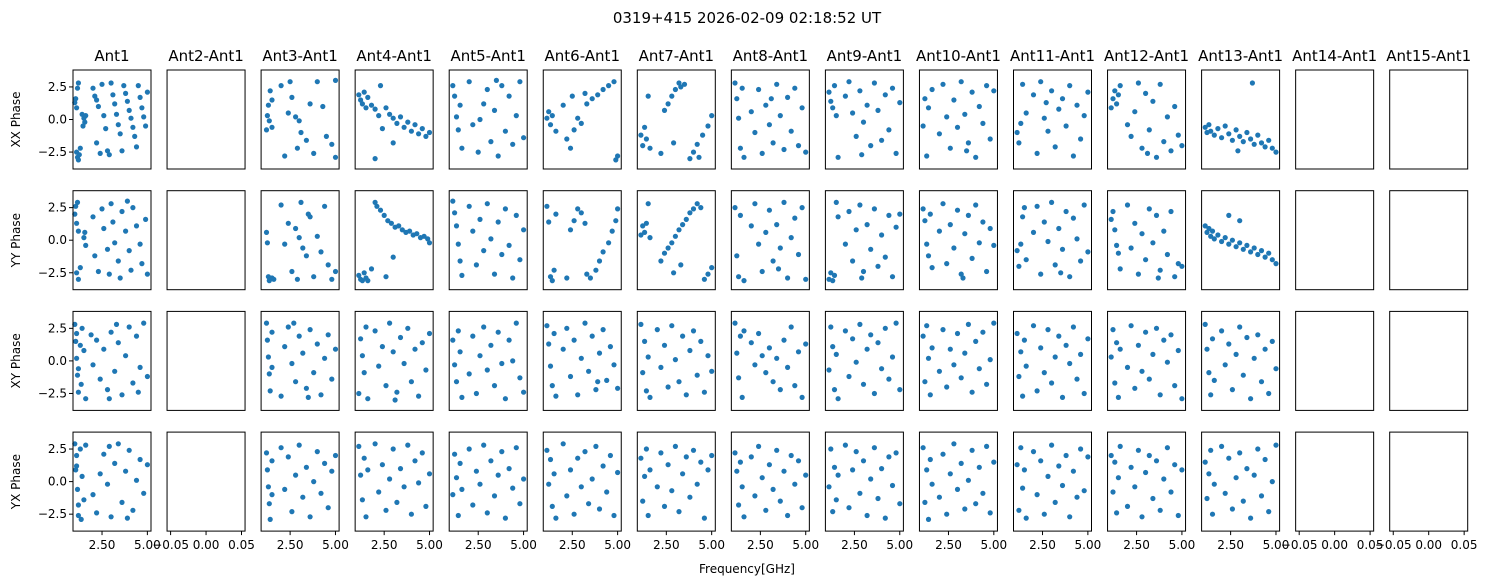 The image size is (1489, 586). What do you see at coordinates (95, 360) in the screenshot?
I see `subplot-panel: −2.5 0.0 2.5` at bounding box center [95, 360].